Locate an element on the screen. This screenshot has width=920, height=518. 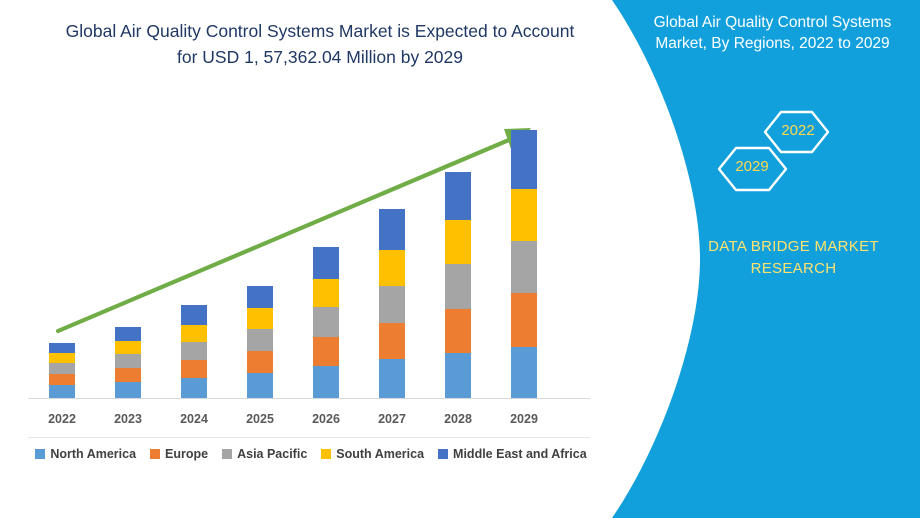
legend-item: Middle East and Africa is located at coordinates (512, 454).